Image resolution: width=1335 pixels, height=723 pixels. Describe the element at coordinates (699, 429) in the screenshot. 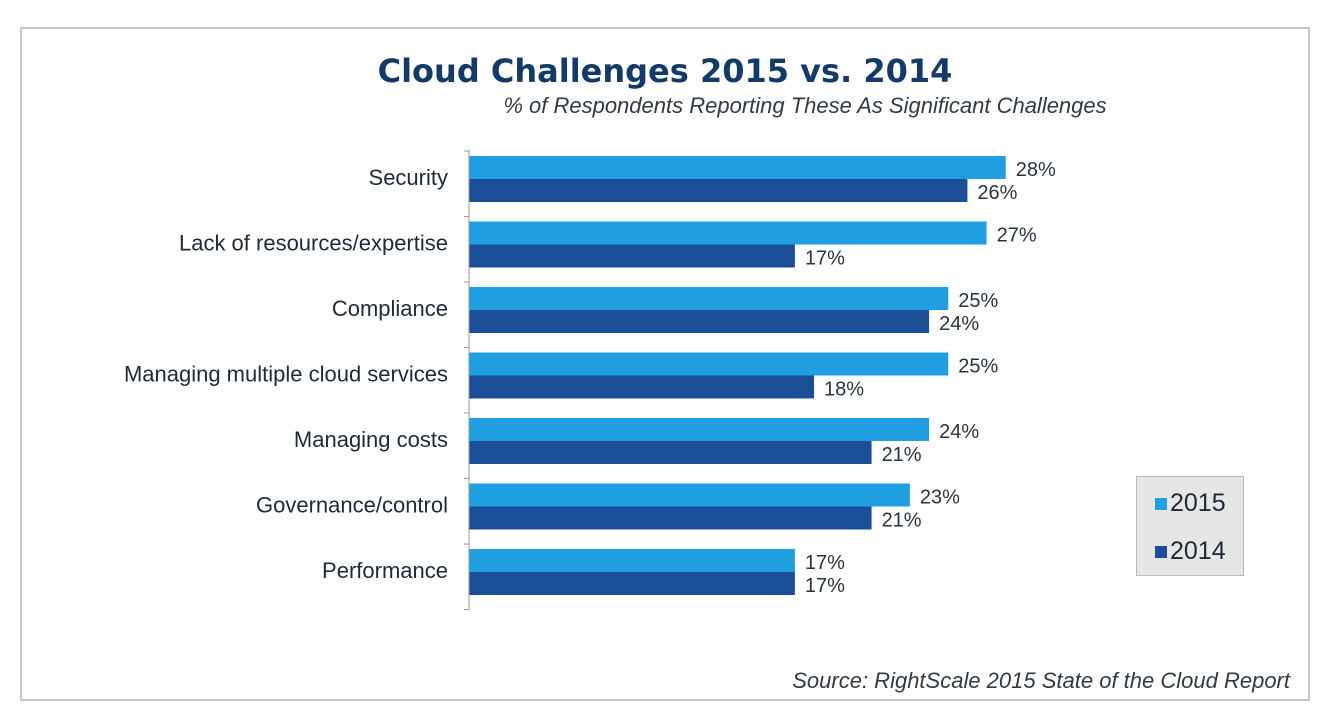

I see `bar-2015-managing-costs` at that location.